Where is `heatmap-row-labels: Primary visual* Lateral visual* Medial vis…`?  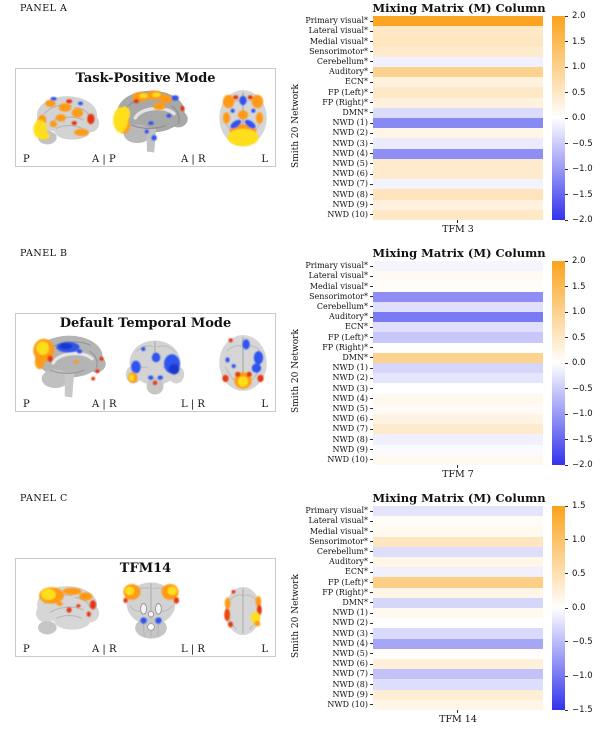
heatmap-row-labels: Primary visual* Lateral visual* Medial vis… is located at coordinates (330, 608).